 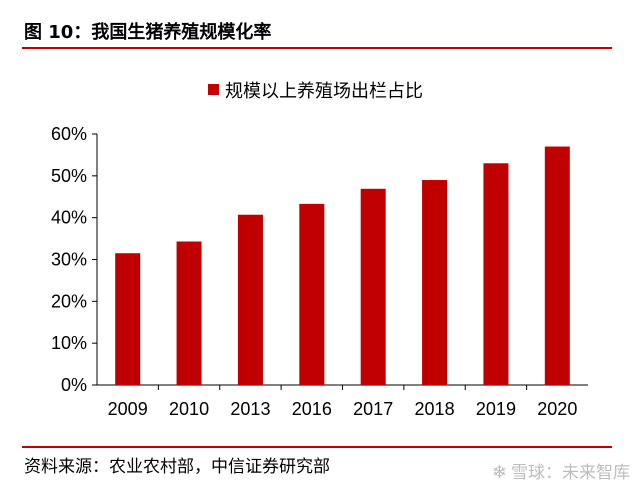 What do you see at coordinates (69, 260) in the screenshot?
I see `y-tick-label: 30%` at bounding box center [69, 260].